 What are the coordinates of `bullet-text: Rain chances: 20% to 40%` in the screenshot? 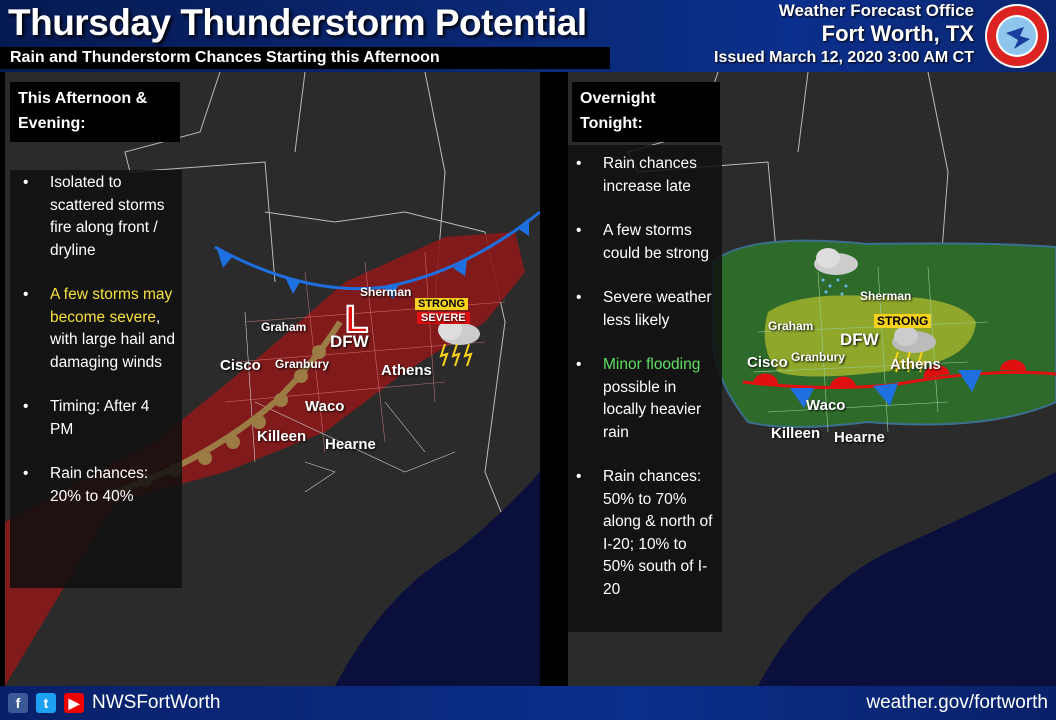 It's located at (99, 485).